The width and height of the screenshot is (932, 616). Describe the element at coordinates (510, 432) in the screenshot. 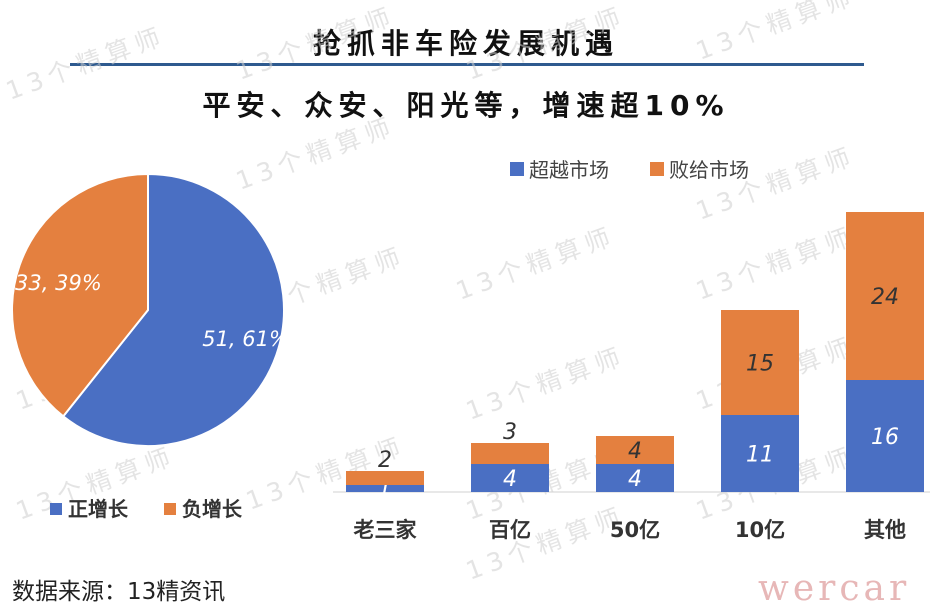

I see `bar-data-label: 3` at that location.